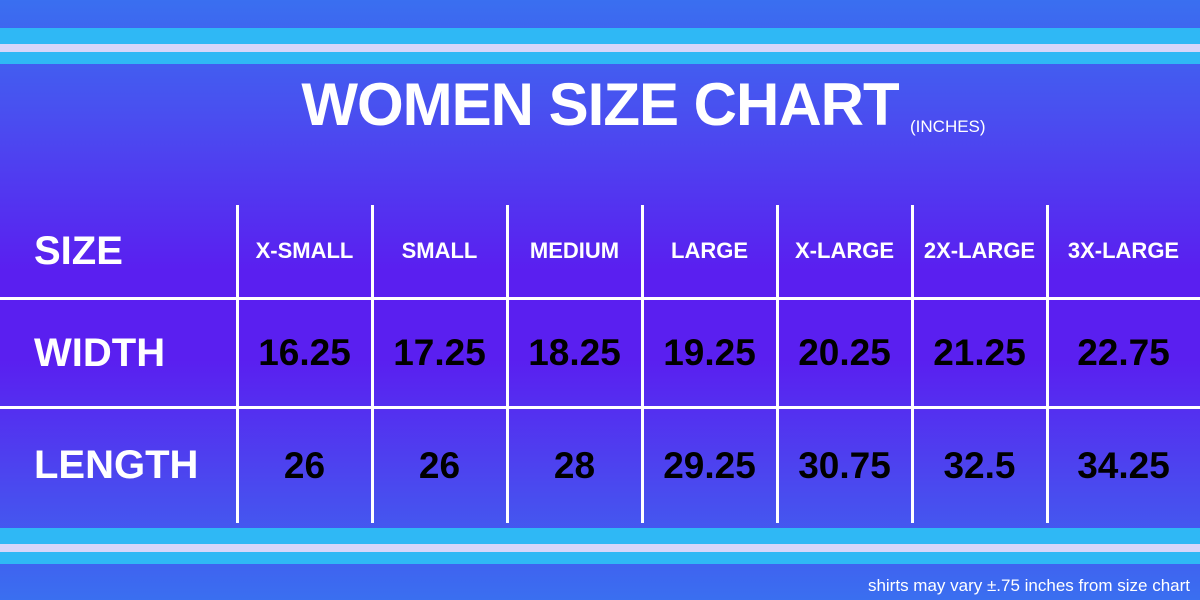  Describe the element at coordinates (709, 250) in the screenshot. I see `column-header: LARGE` at that location.